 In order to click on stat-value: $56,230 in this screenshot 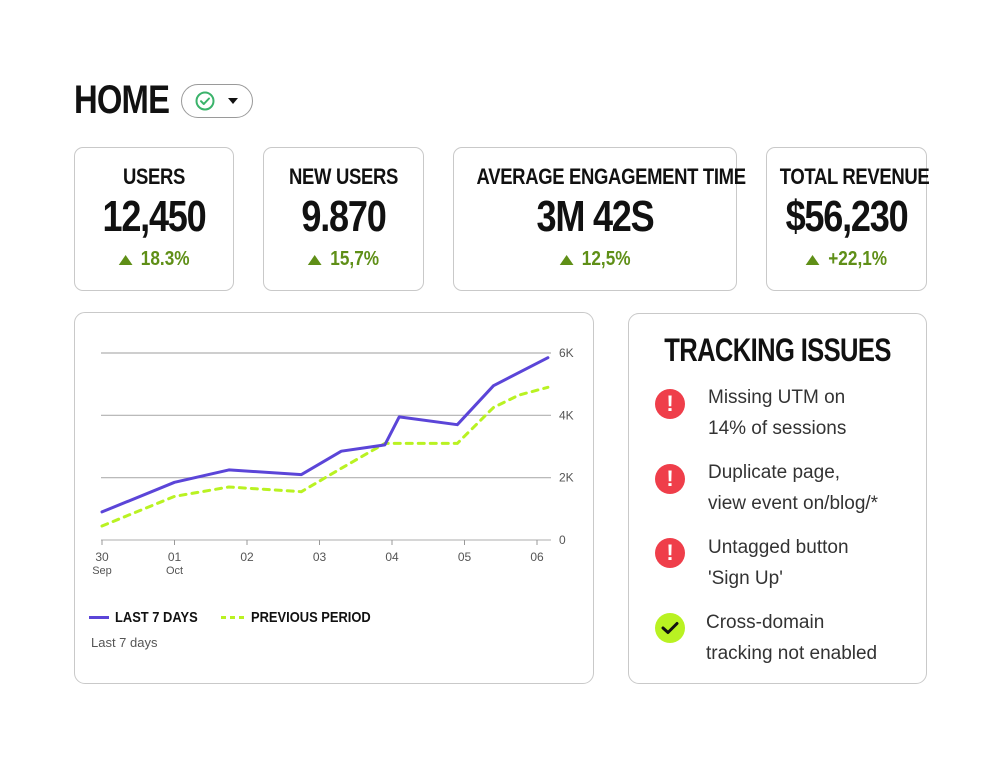, I will do `click(847, 216)`.